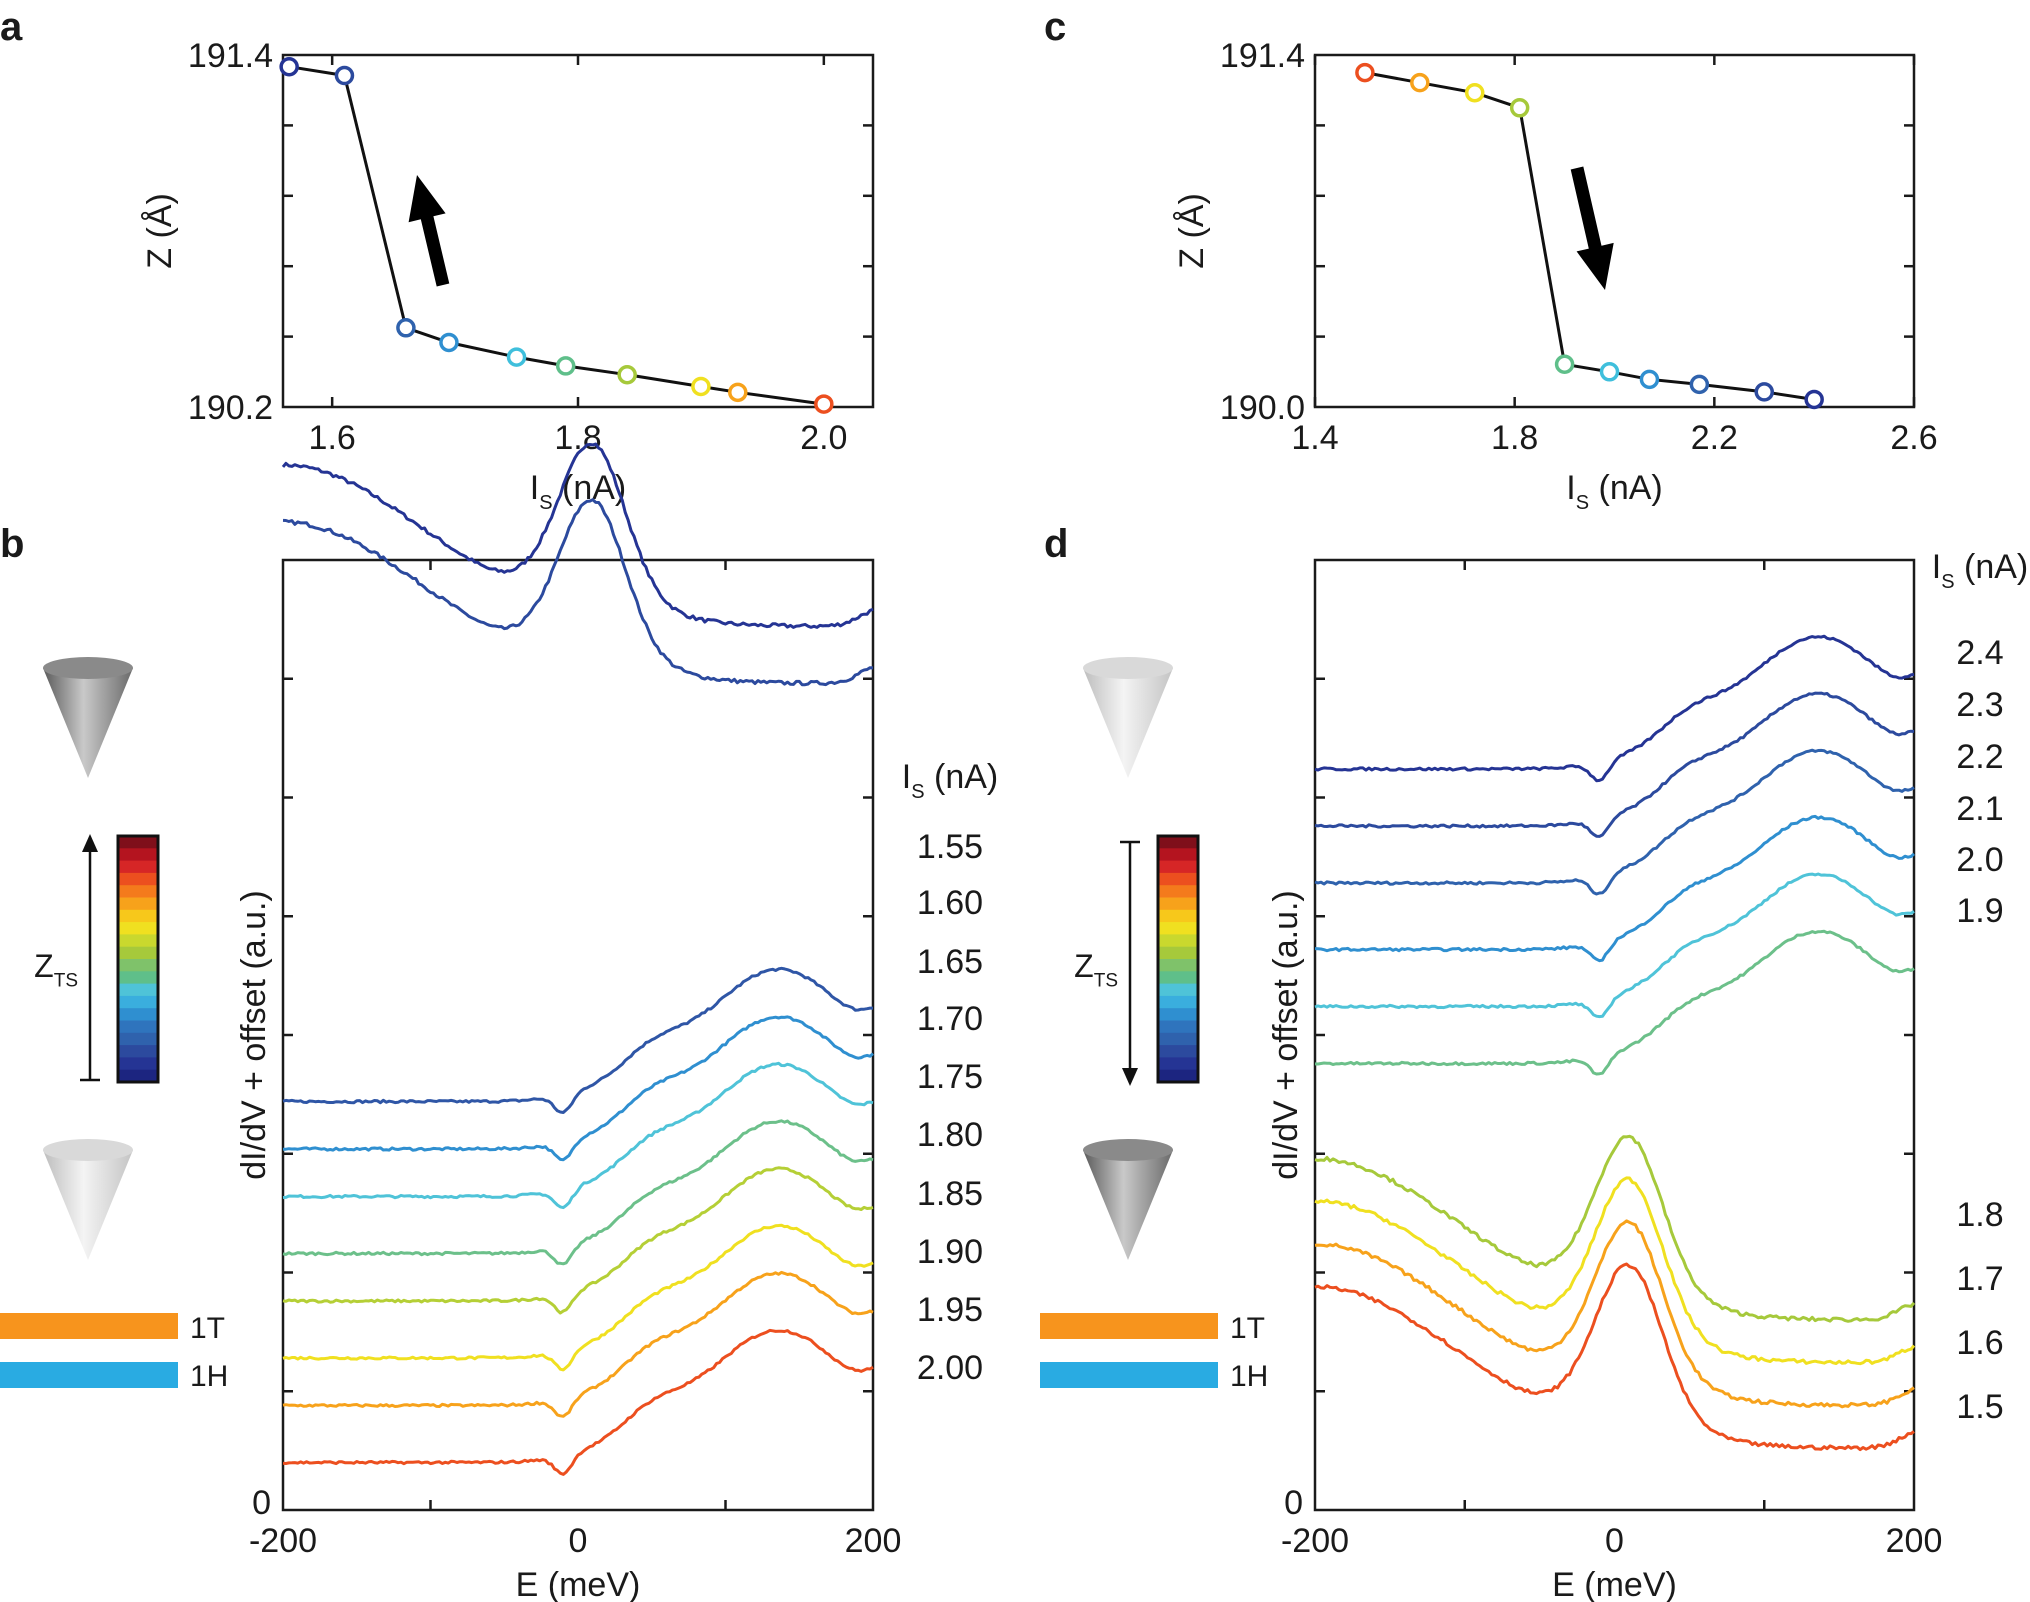  I want to click on panel-letter-b: b, so click(12, 544).